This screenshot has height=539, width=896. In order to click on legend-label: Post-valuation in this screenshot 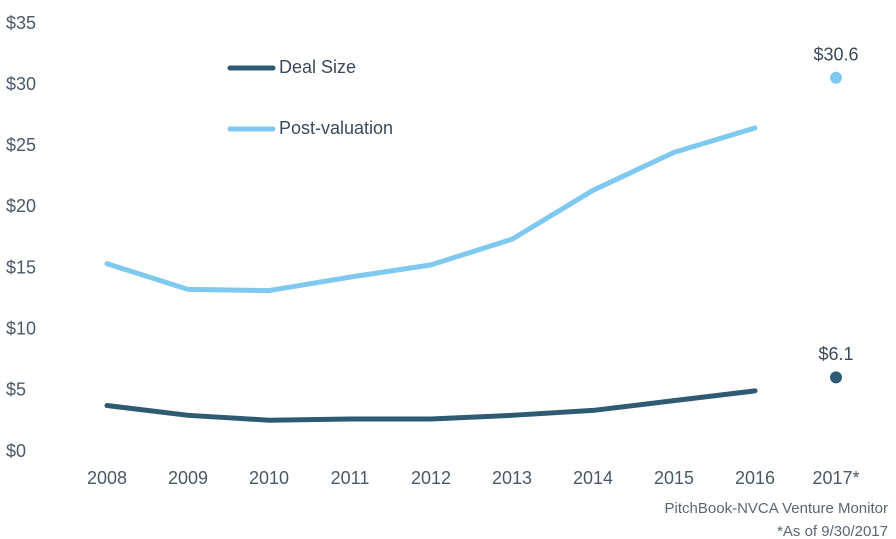, I will do `click(336, 128)`.